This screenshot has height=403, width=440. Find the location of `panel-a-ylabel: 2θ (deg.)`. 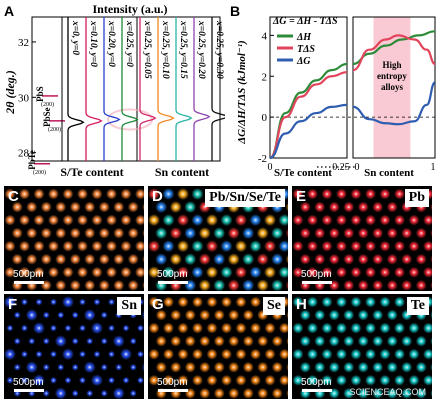

panel-a-ylabel: 2θ (deg.) is located at coordinates (10, 92).